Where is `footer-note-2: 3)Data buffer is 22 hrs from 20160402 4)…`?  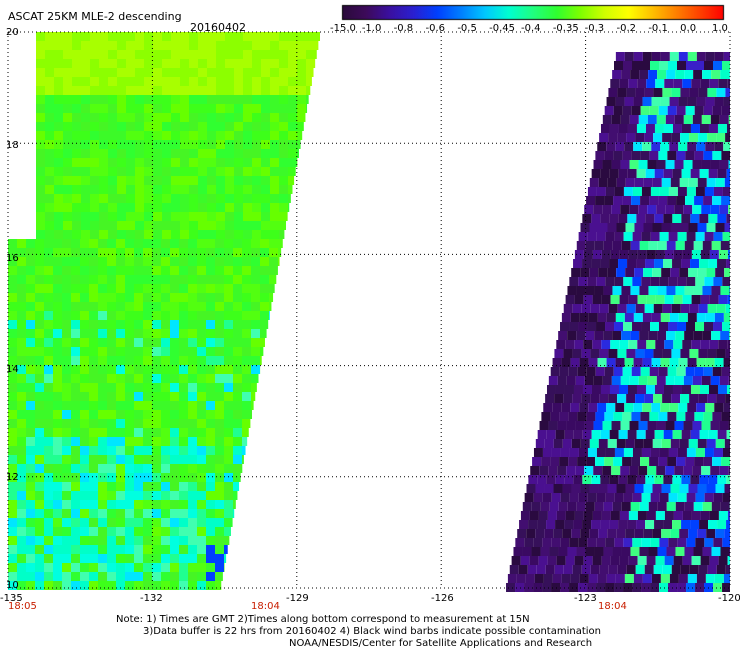 footer-note-2: 3)Data buffer is 22 hrs from 20160402 4)… is located at coordinates (372, 631).